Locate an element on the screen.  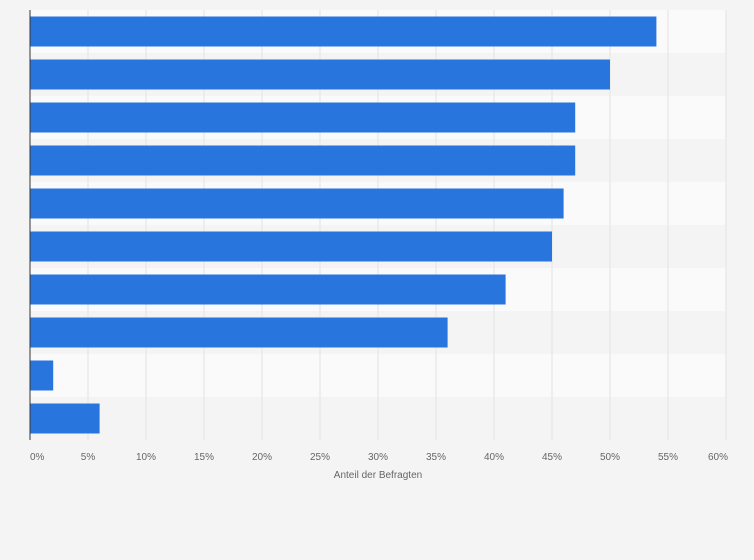
x-tick-label: 60% is located at coordinates (718, 457).